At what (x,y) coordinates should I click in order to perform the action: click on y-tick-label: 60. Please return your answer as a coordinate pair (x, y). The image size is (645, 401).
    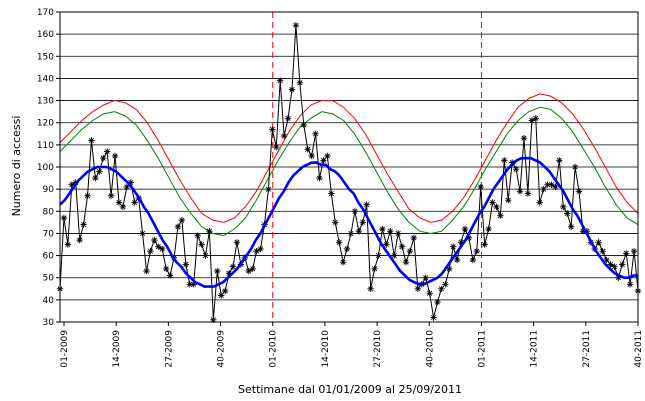
    Looking at the image, I should click on (49, 257).